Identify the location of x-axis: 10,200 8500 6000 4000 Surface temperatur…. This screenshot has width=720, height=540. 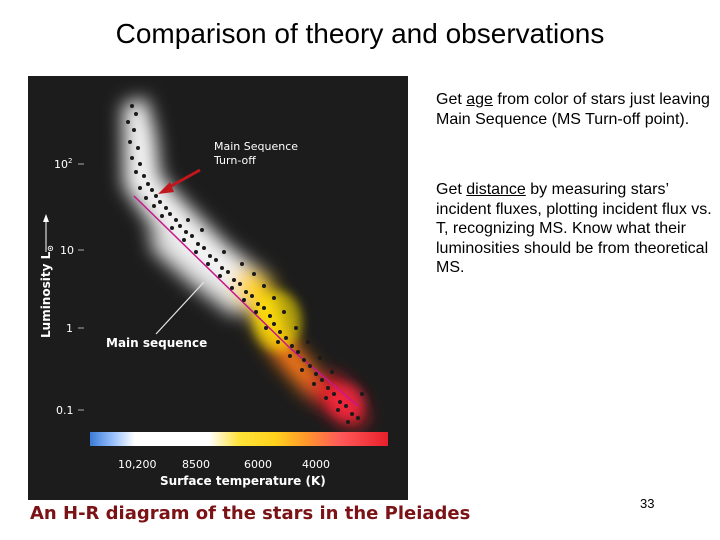
(224, 473).